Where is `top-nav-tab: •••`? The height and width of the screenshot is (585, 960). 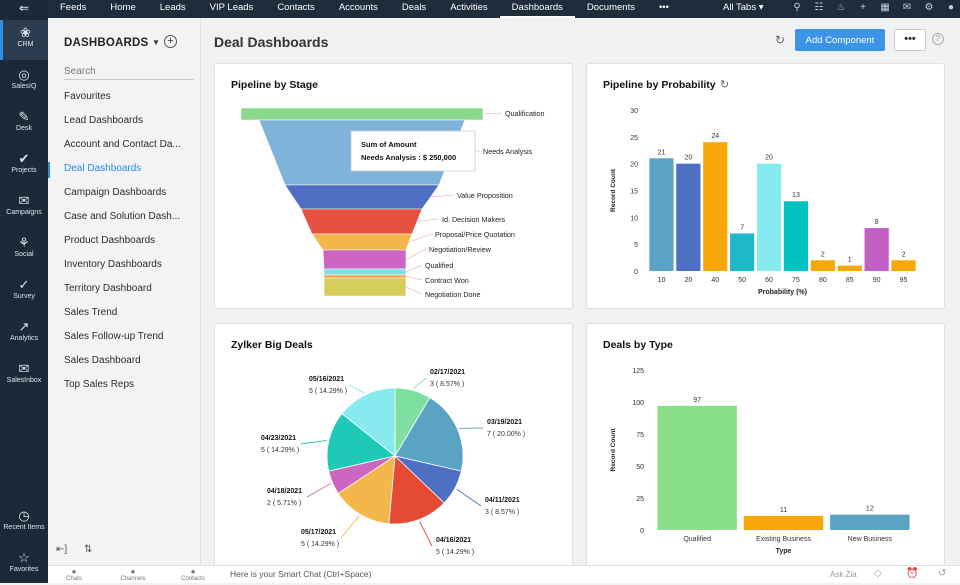
top-nav-tab: ••• is located at coordinates (664, 9).